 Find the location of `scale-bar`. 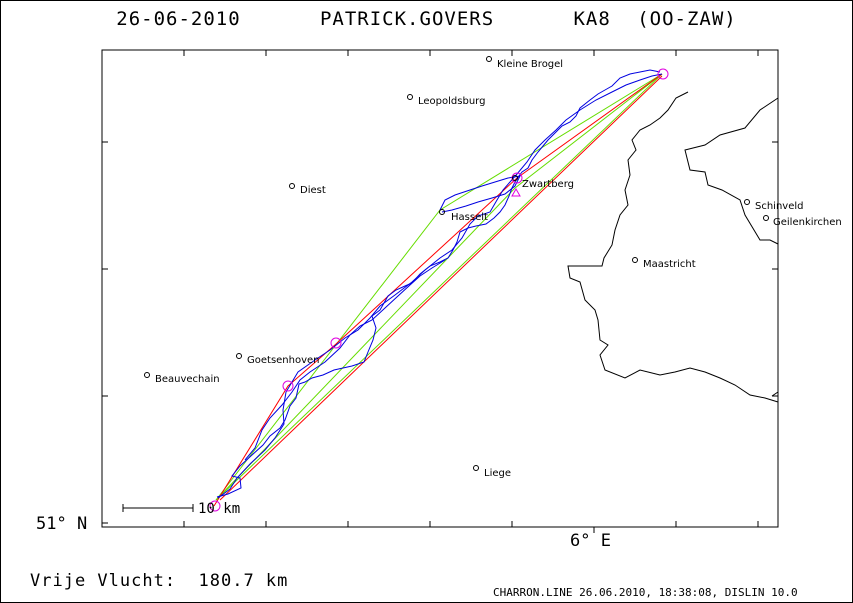

scale-bar is located at coordinates (158, 508).